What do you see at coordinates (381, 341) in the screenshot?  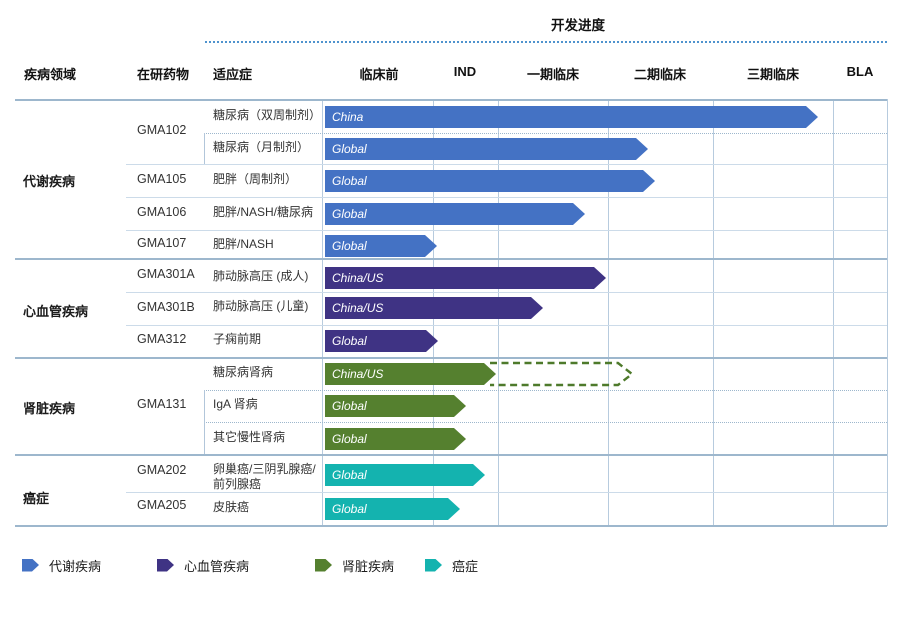 I see `pipeline-bar-gma312: Global` at bounding box center [381, 341].